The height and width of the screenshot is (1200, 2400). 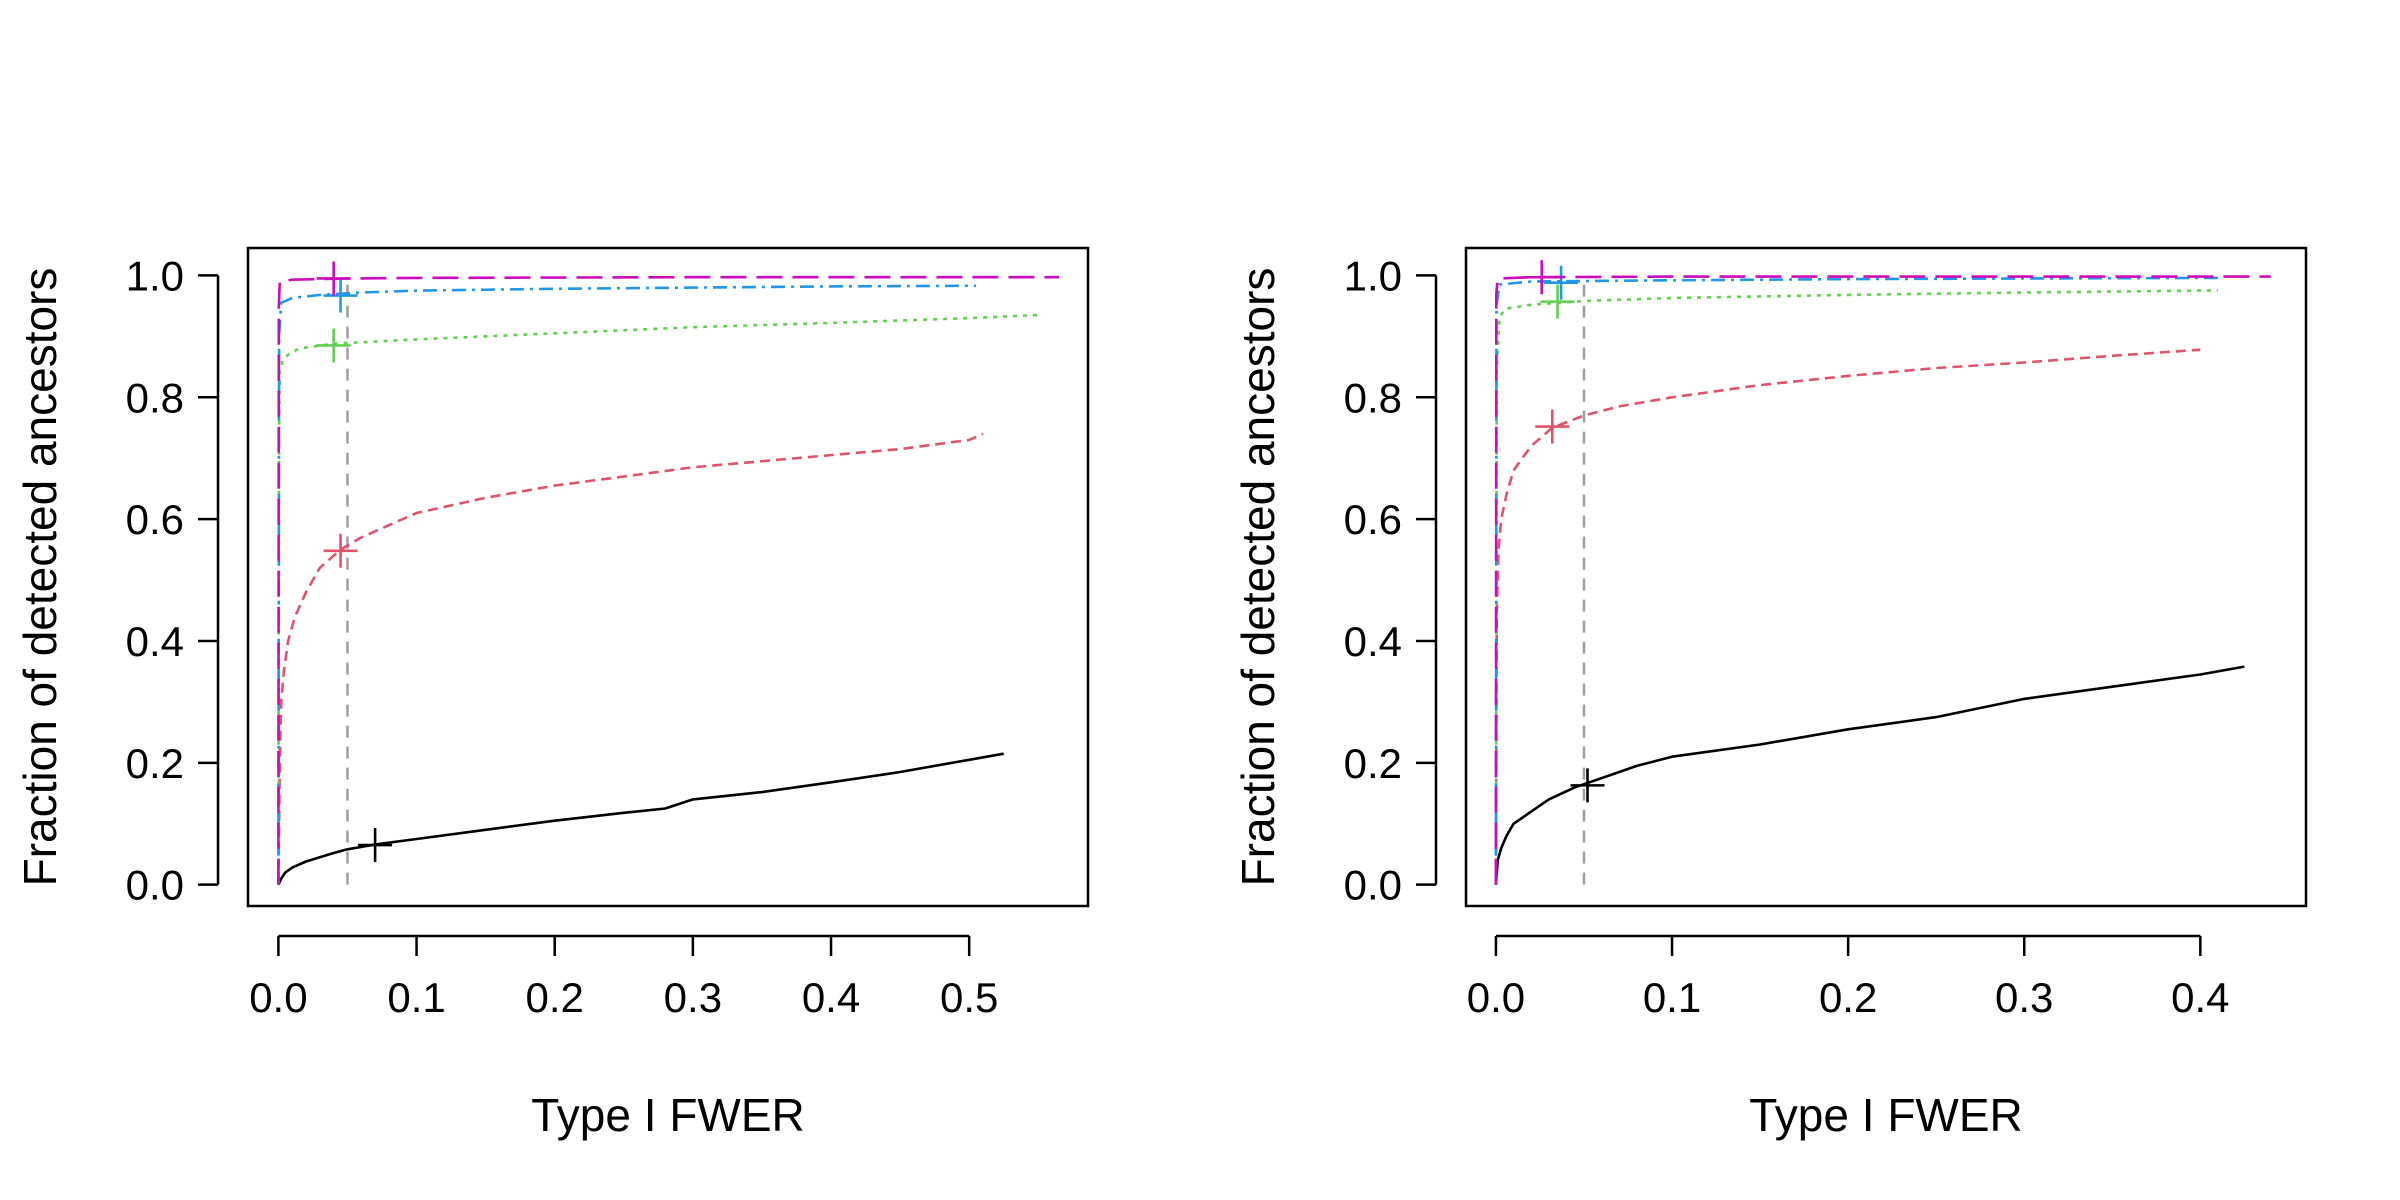 I want to click on chart-2-x-tick-label: 0.0, so click(x=1496, y=997).